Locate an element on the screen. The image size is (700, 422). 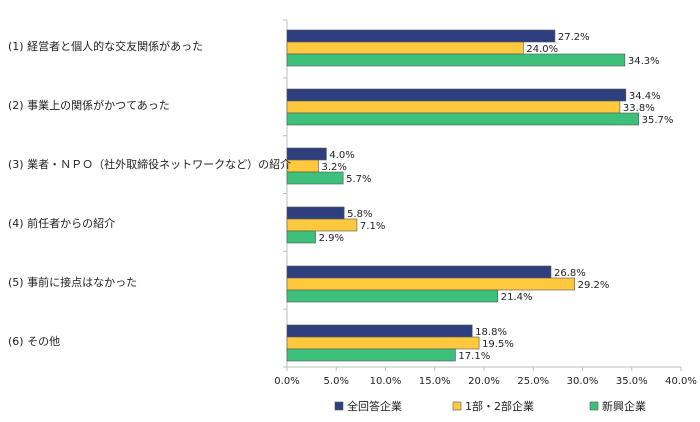
data-label: 34.3% is located at coordinates (644, 61).